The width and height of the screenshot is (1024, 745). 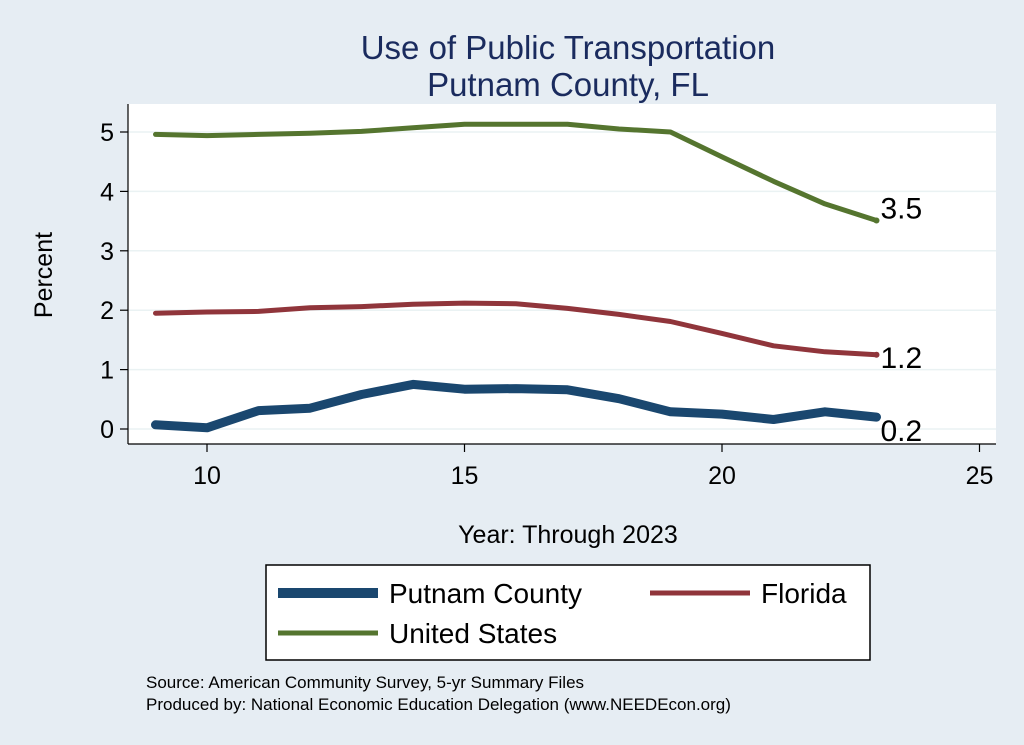 I want to click on legend-label-putnam-county: Putnam County, so click(x=485, y=593).